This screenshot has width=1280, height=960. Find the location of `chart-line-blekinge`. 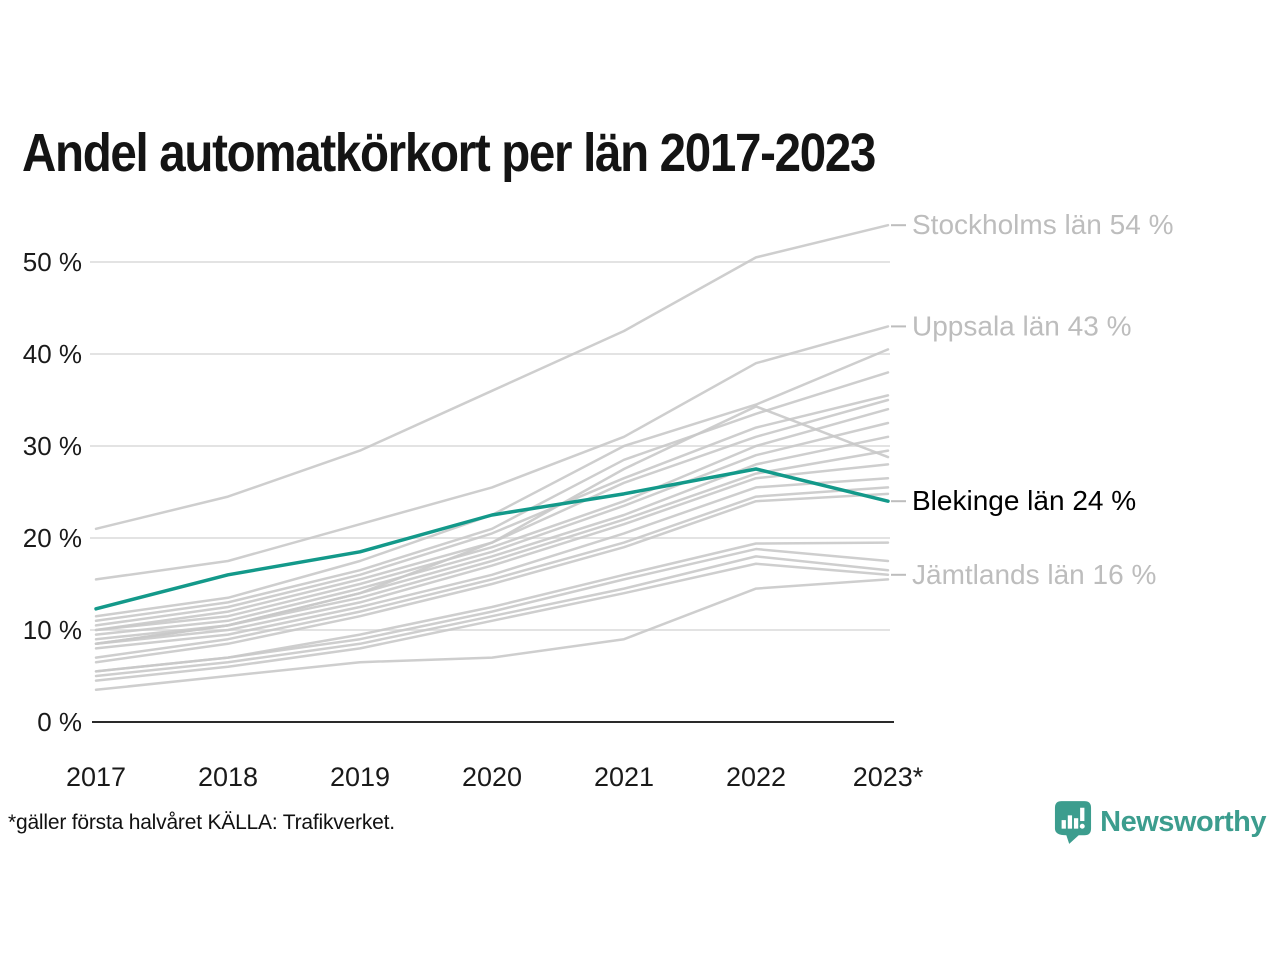

chart-line-blekinge is located at coordinates (492, 539).